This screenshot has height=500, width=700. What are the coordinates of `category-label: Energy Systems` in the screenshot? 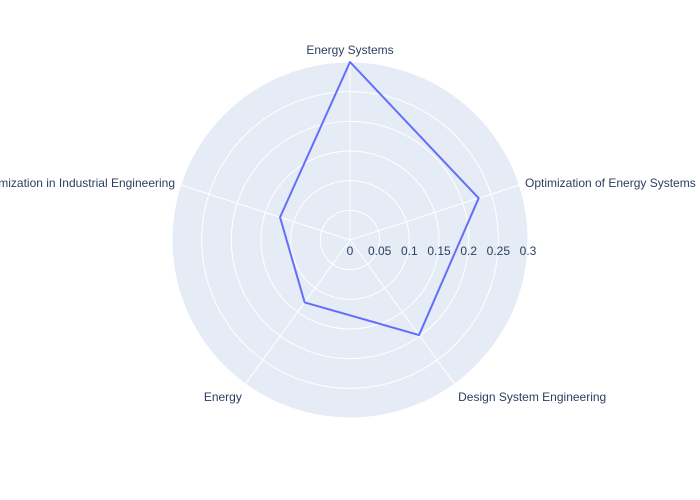 It's located at (349, 50).